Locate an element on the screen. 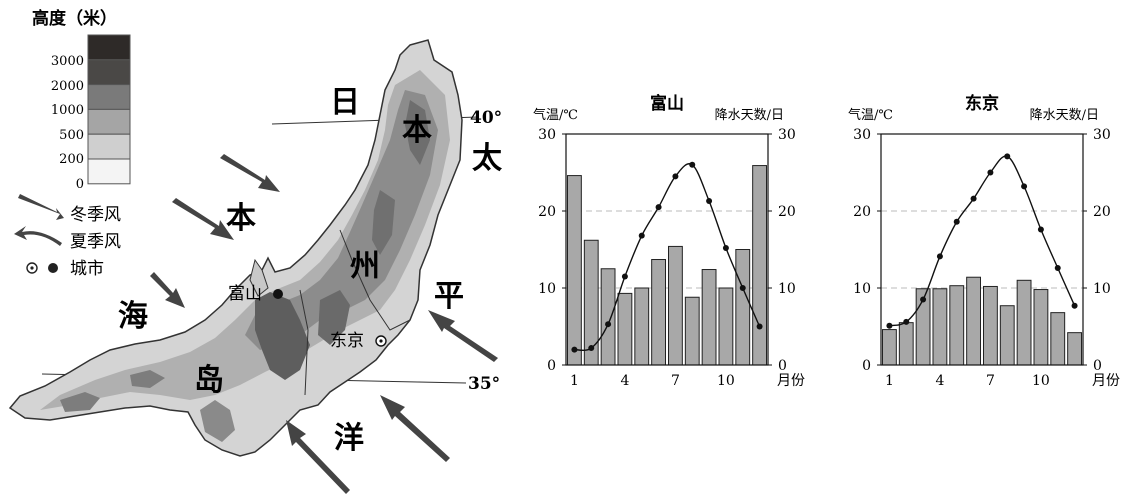  temperature-line is located at coordinates (667, 257).